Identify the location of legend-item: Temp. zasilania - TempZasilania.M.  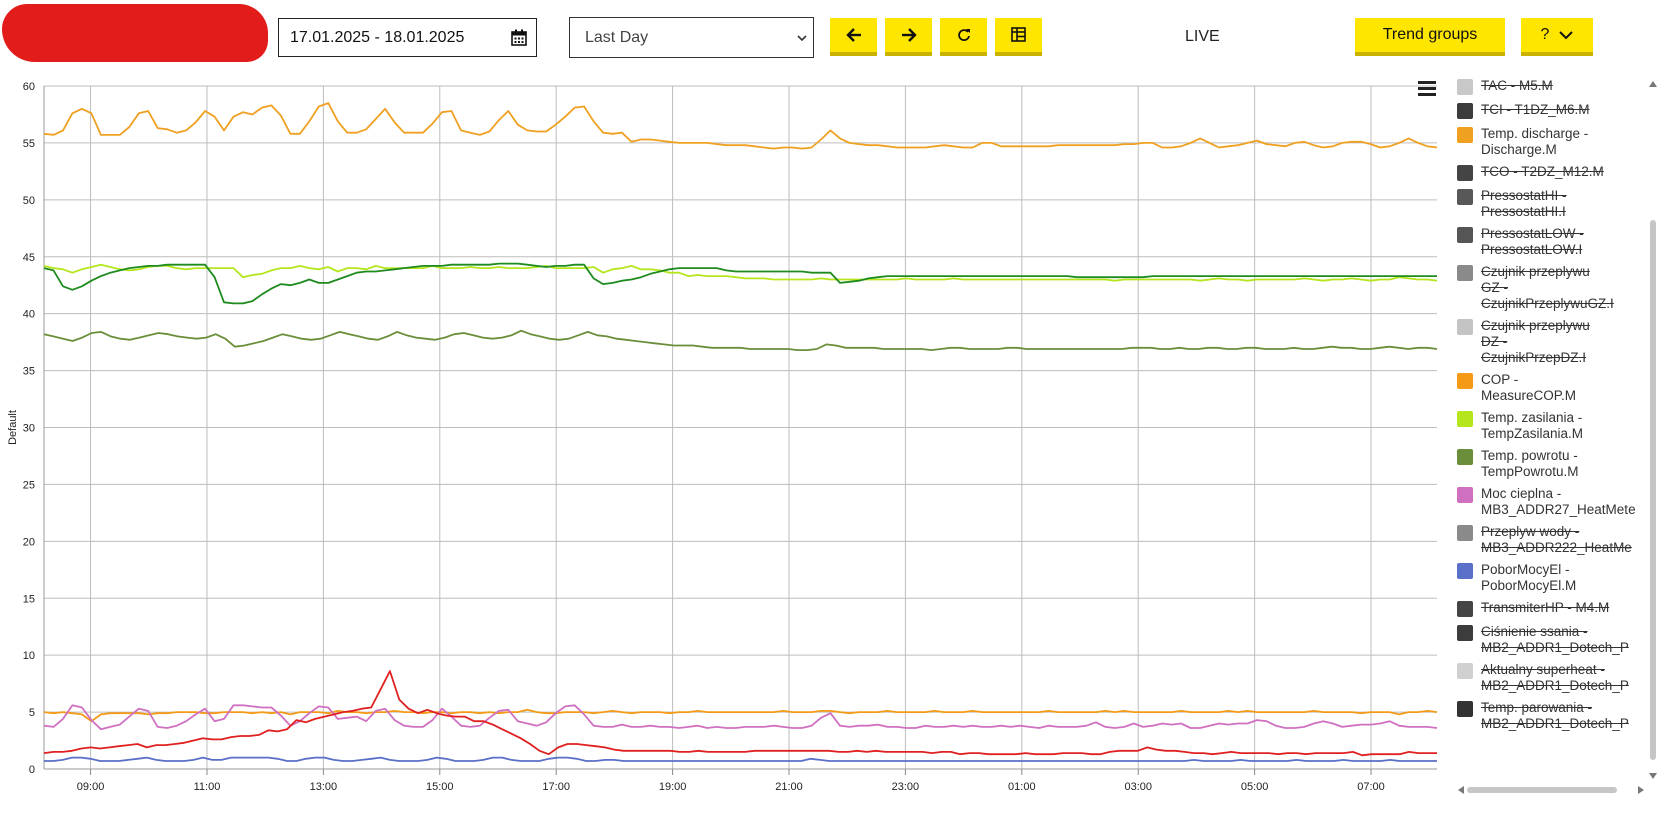
(1520, 426).